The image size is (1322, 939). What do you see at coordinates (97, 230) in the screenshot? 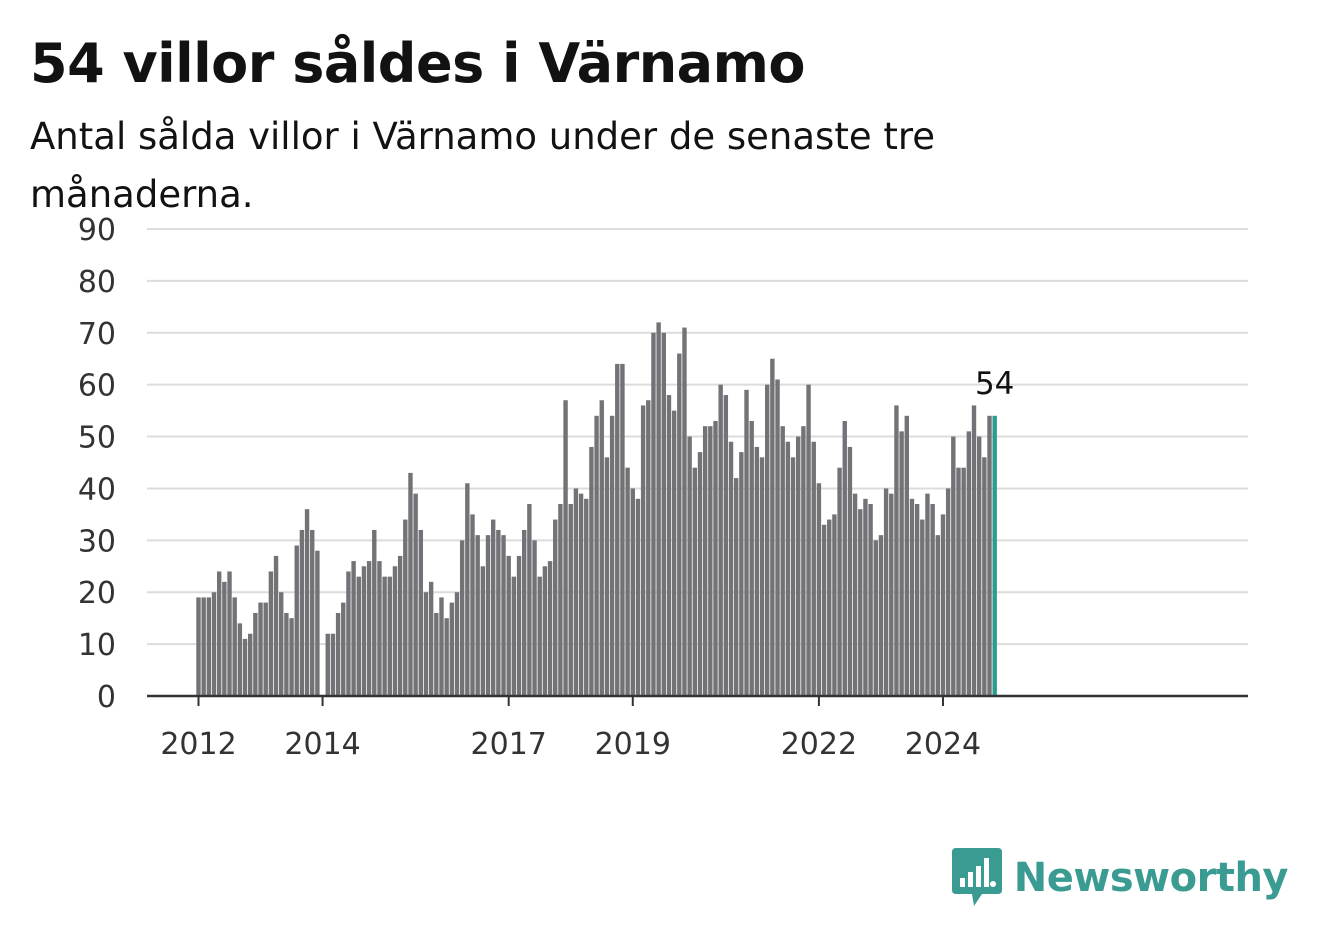
I see `y-tick-label: 90` at bounding box center [97, 230].